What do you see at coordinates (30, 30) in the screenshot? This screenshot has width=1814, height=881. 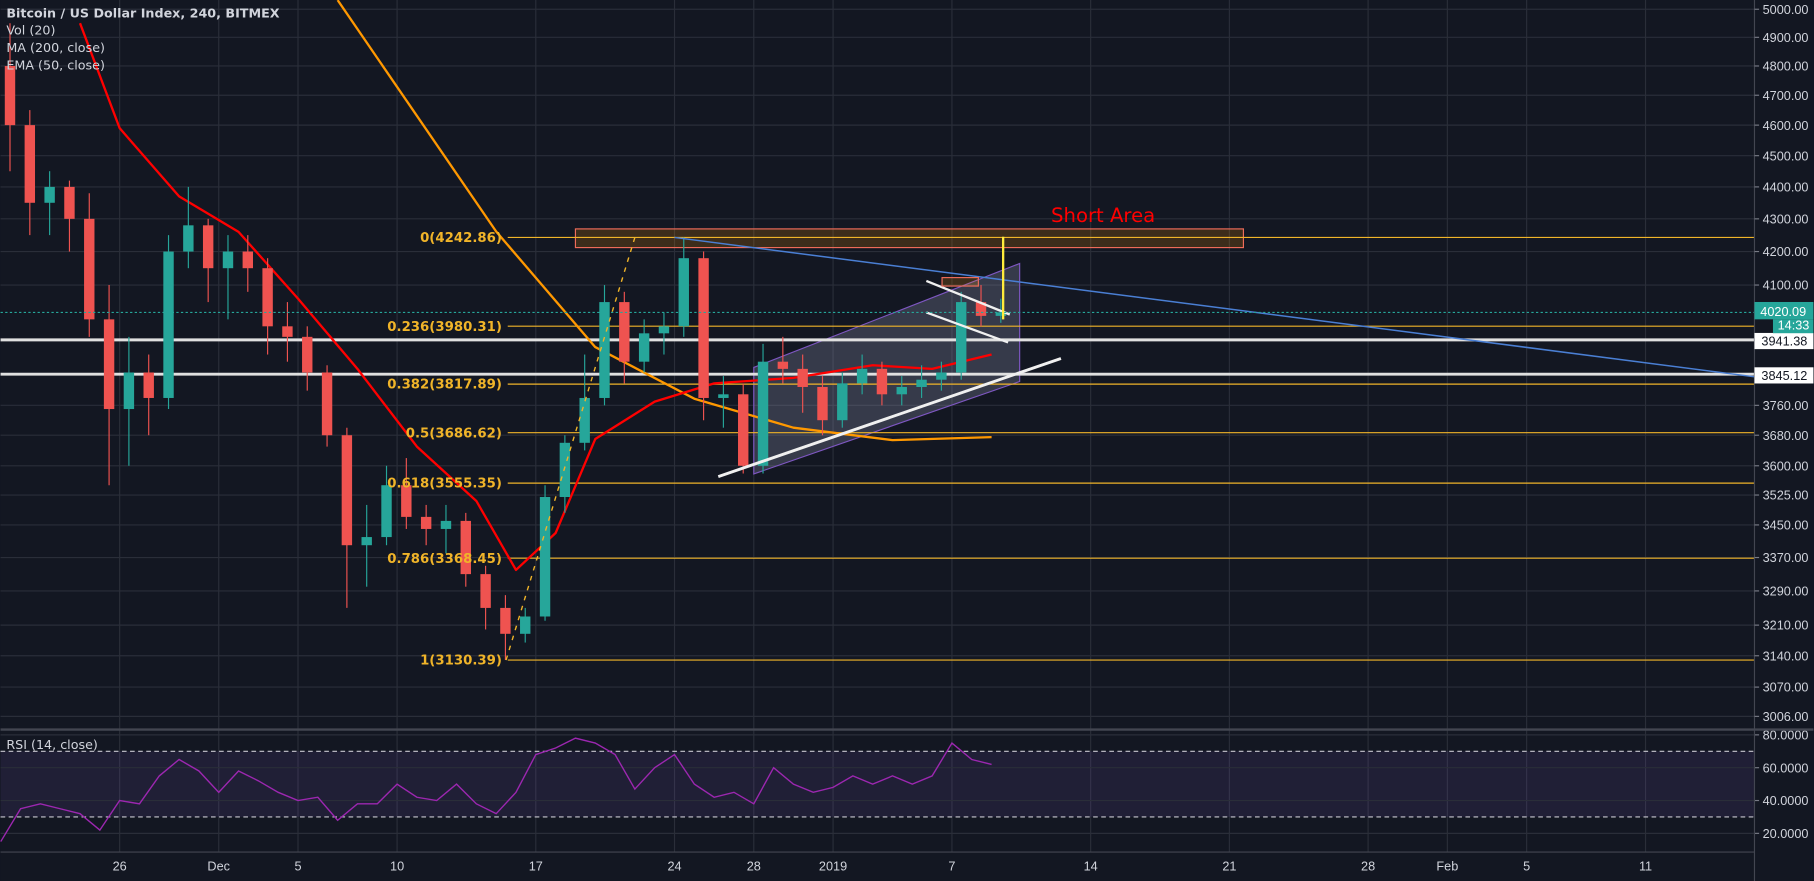 I see `legend-vol: Vol (20)` at bounding box center [30, 30].